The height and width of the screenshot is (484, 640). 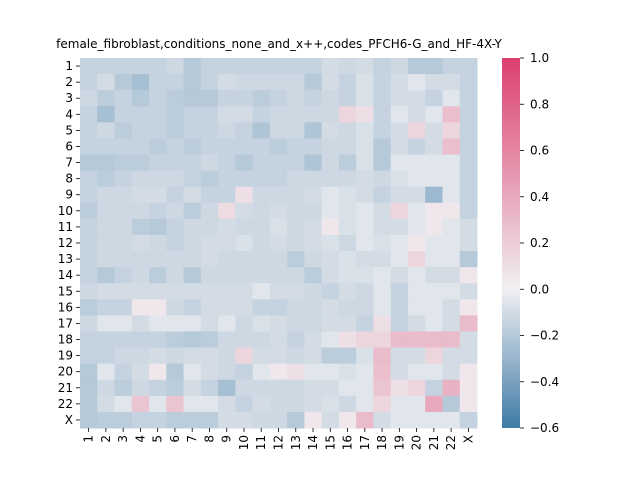 I want to click on row-label: 6, so click(x=69, y=146).